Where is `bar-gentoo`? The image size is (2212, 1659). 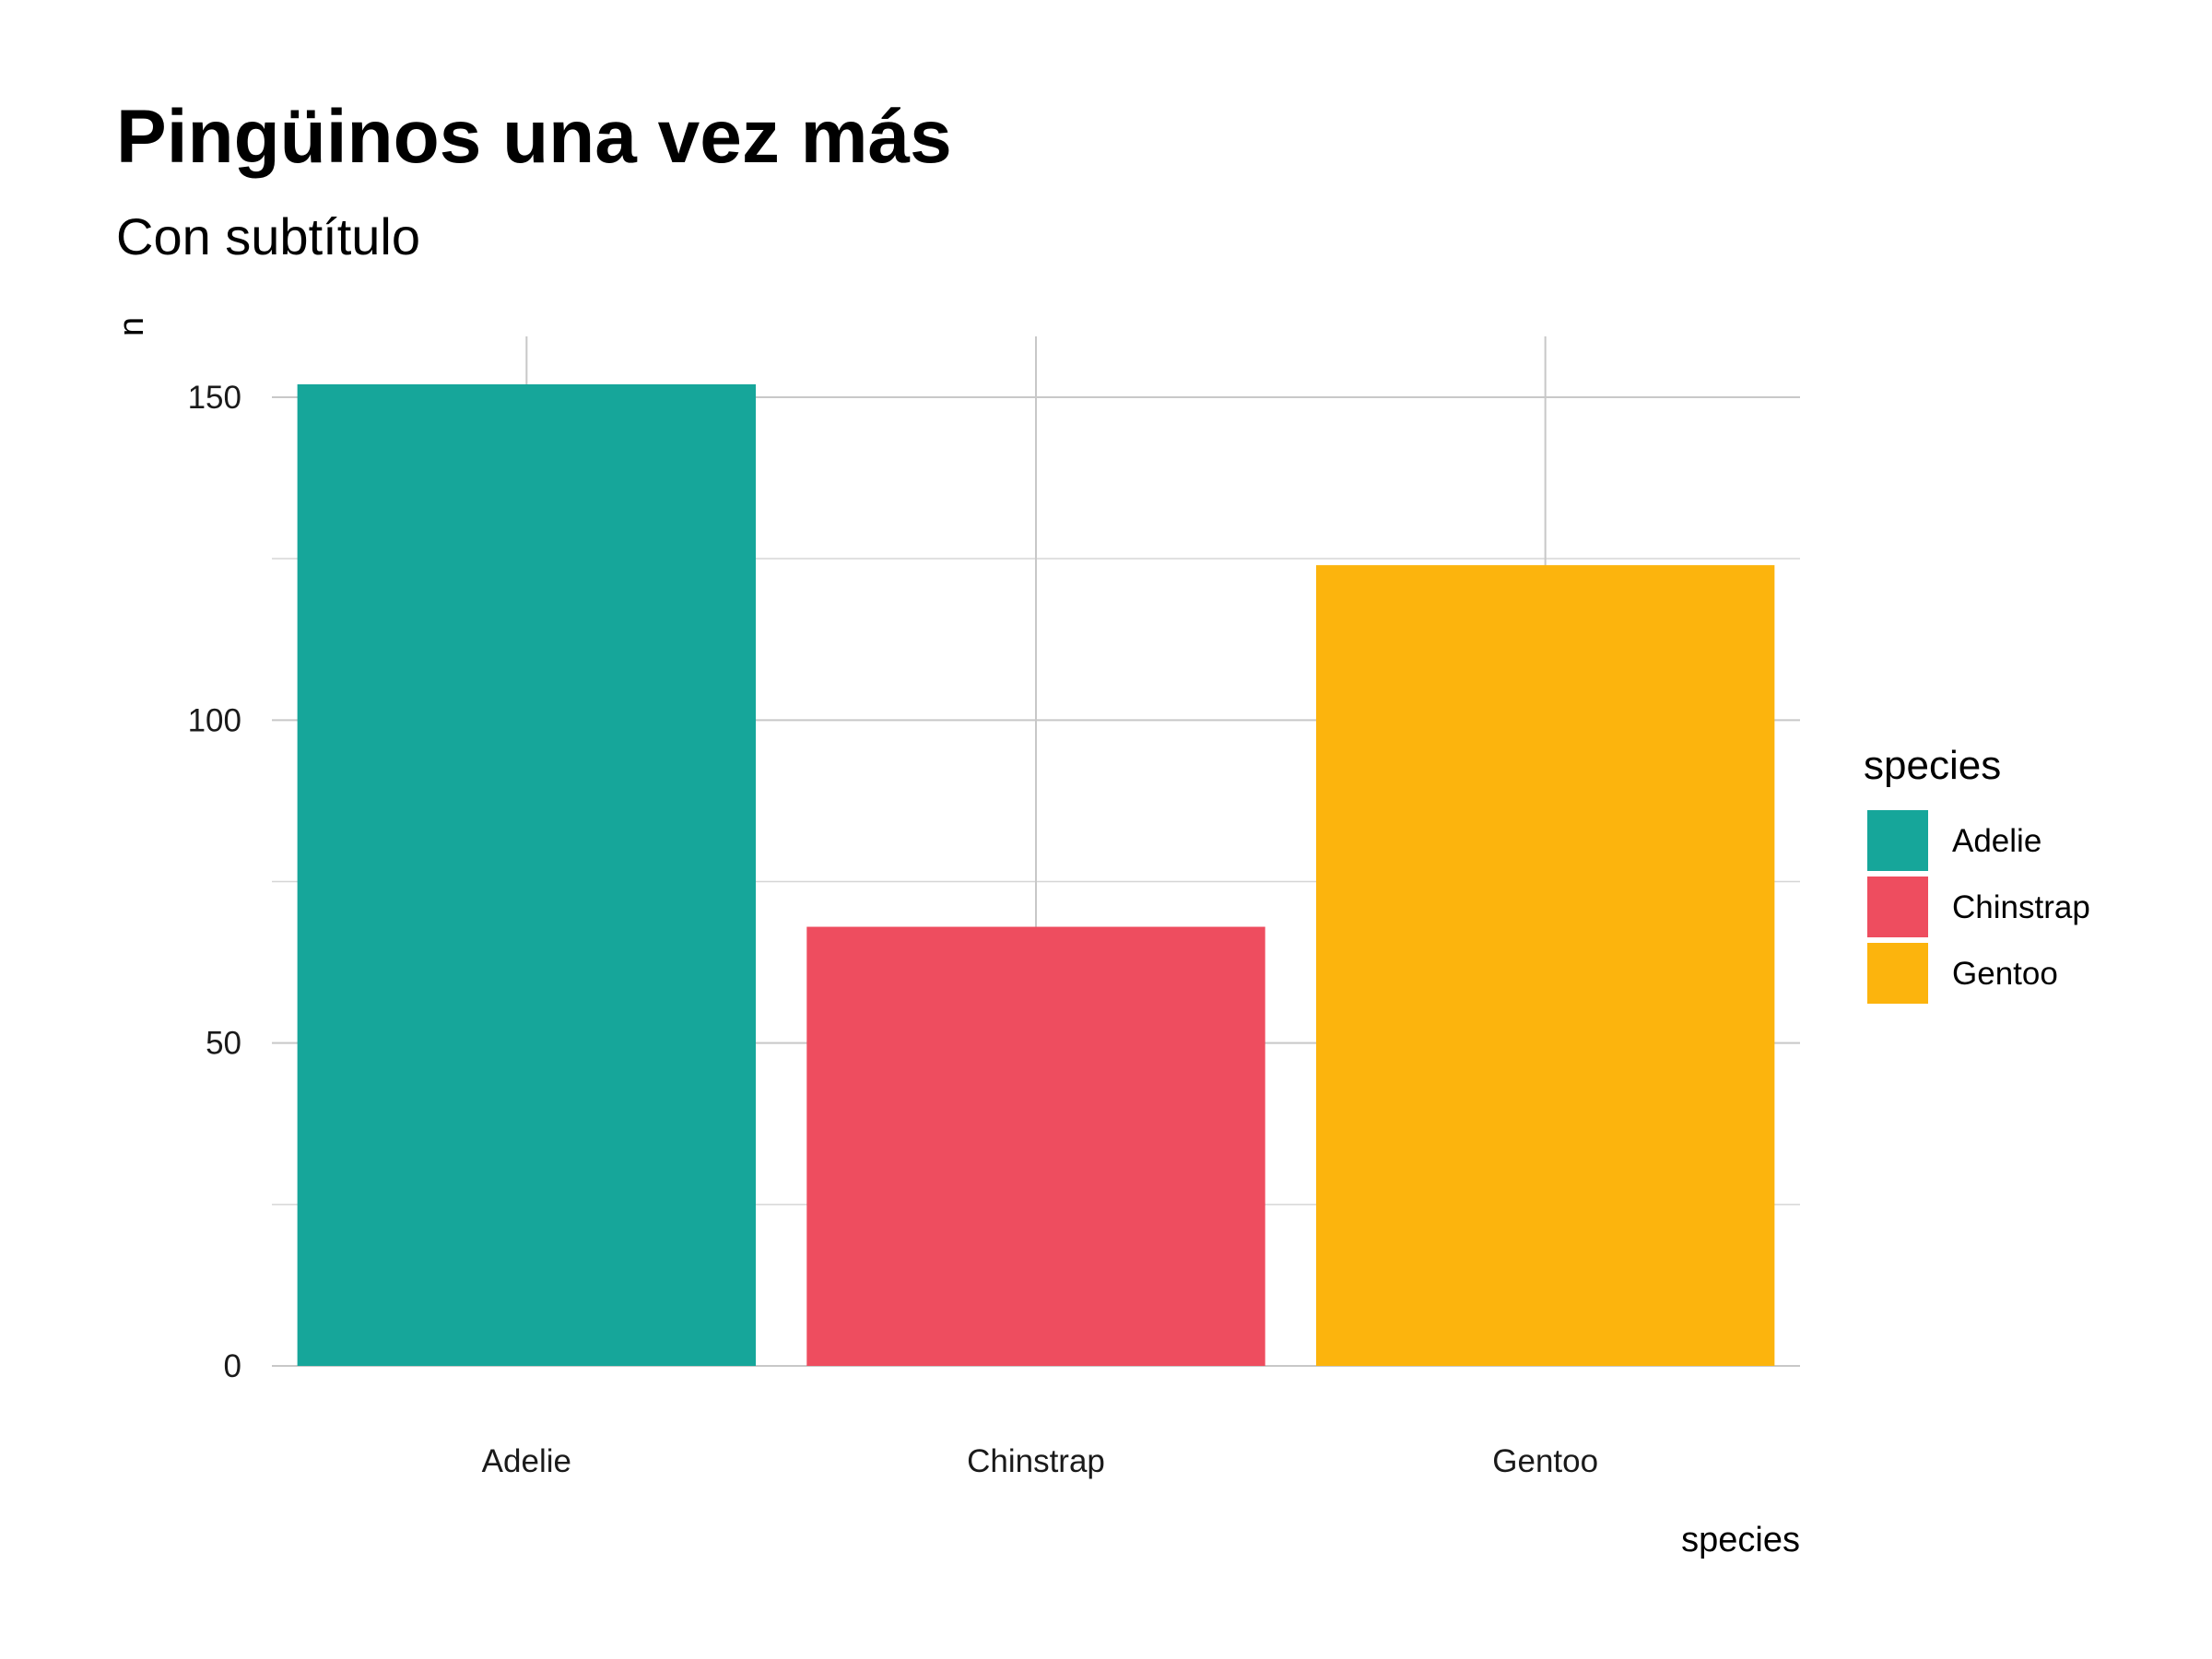 bar-gentoo is located at coordinates (1545, 965).